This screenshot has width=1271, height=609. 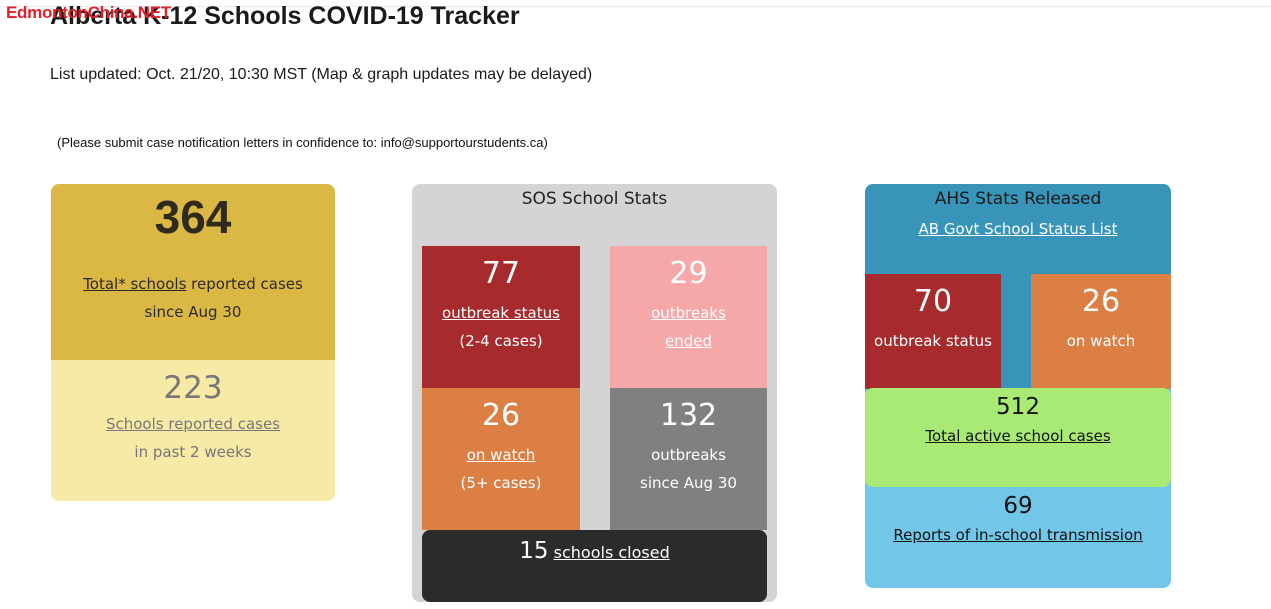 What do you see at coordinates (501, 313) in the screenshot?
I see `sos-outbreak-link: outbreak status` at bounding box center [501, 313].